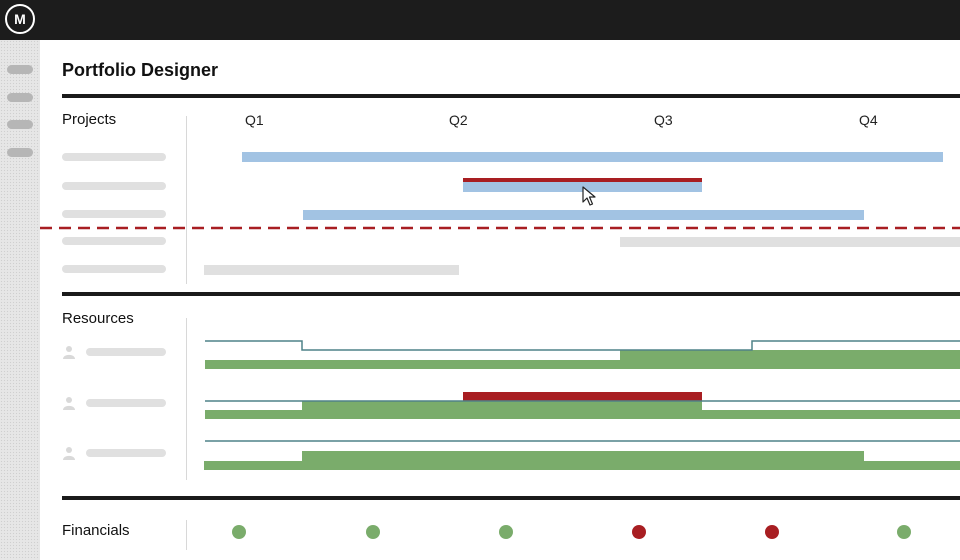 This screenshot has height=560, width=960. Describe the element at coordinates (582, 345) in the screenshot. I see `capacity-line` at that location.